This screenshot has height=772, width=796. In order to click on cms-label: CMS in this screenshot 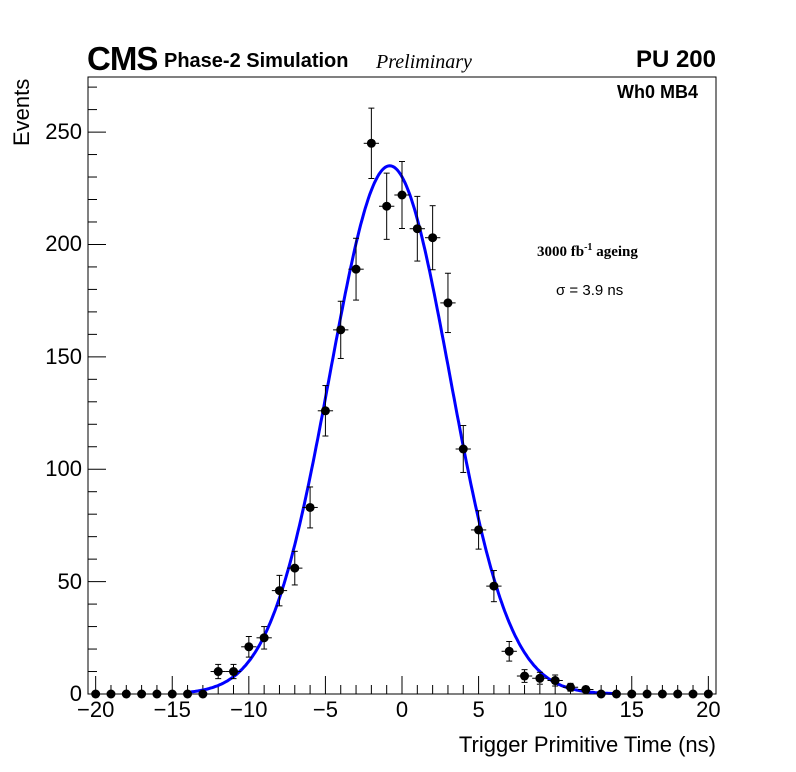, I will do `click(122, 58)`.